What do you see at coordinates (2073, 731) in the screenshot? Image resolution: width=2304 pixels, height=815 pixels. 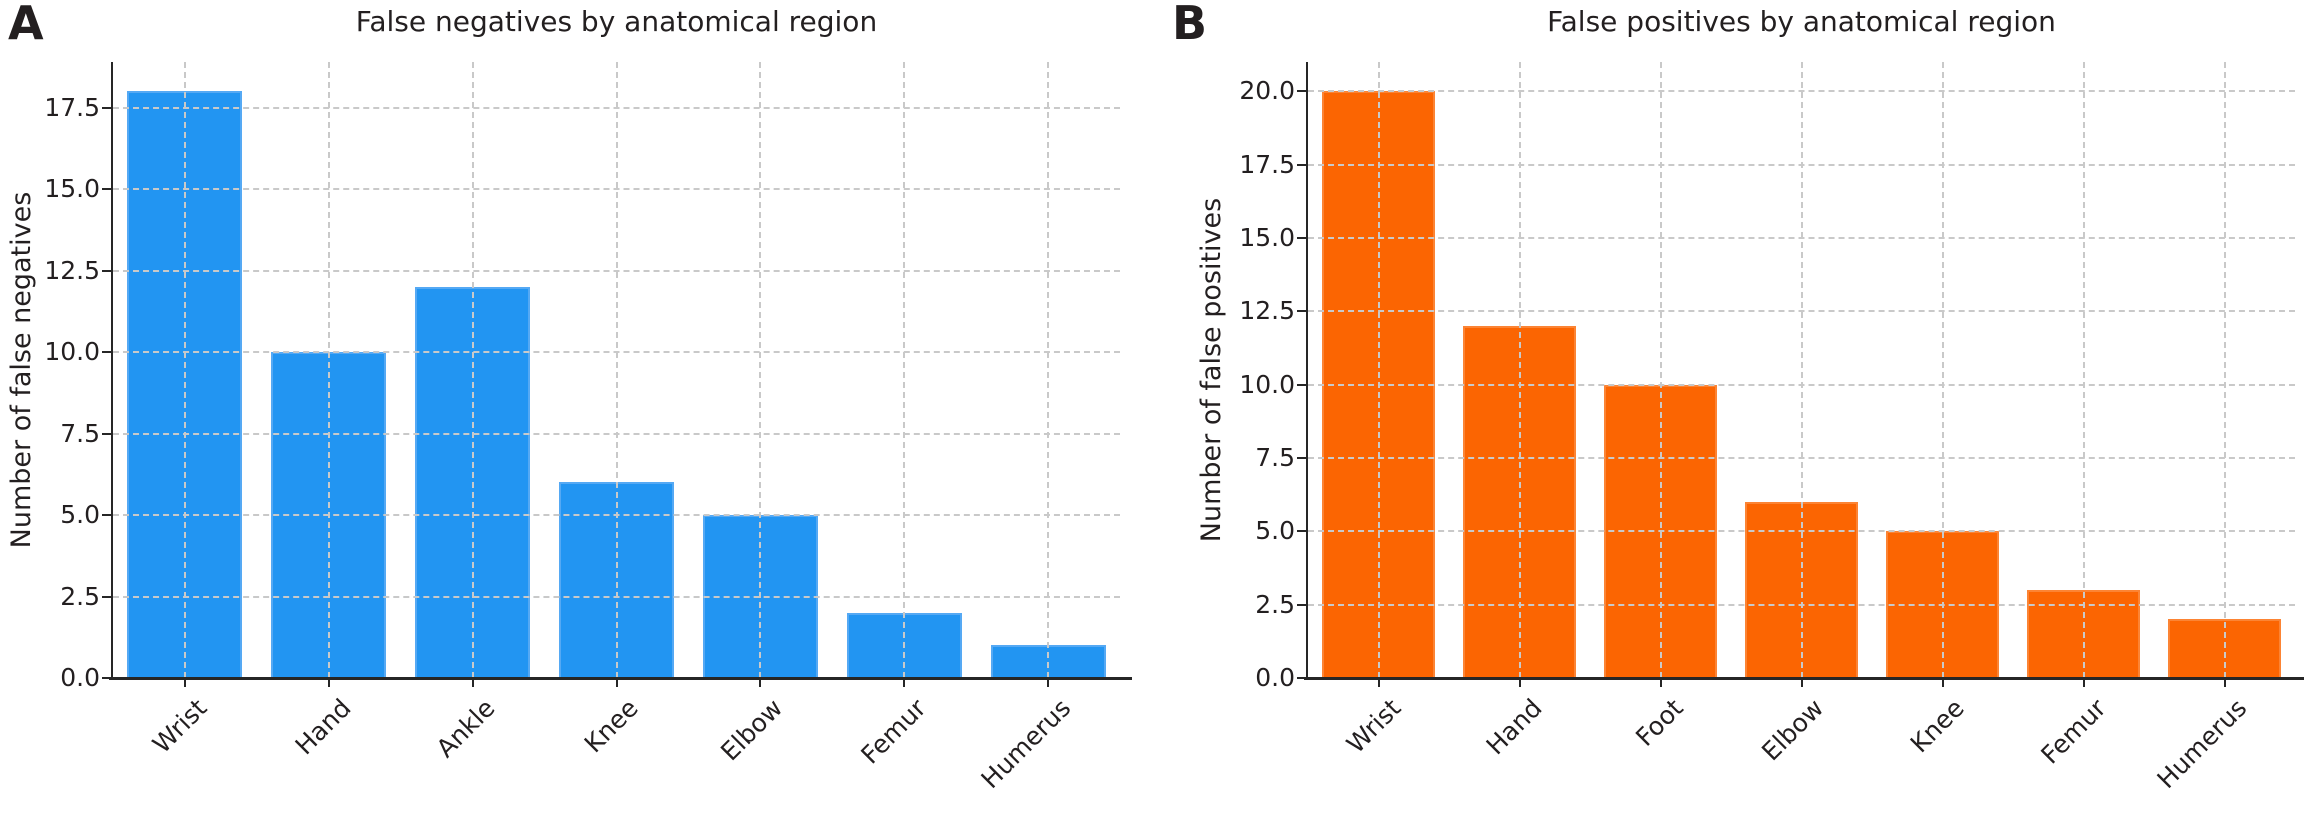 I see `x-tick-label: Femur` at bounding box center [2073, 731].